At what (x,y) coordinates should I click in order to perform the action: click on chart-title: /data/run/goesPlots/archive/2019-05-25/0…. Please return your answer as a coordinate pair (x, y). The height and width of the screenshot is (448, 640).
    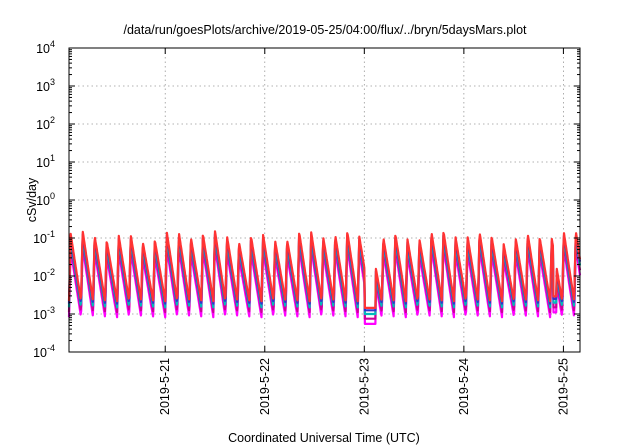
    Looking at the image, I should click on (325, 30).